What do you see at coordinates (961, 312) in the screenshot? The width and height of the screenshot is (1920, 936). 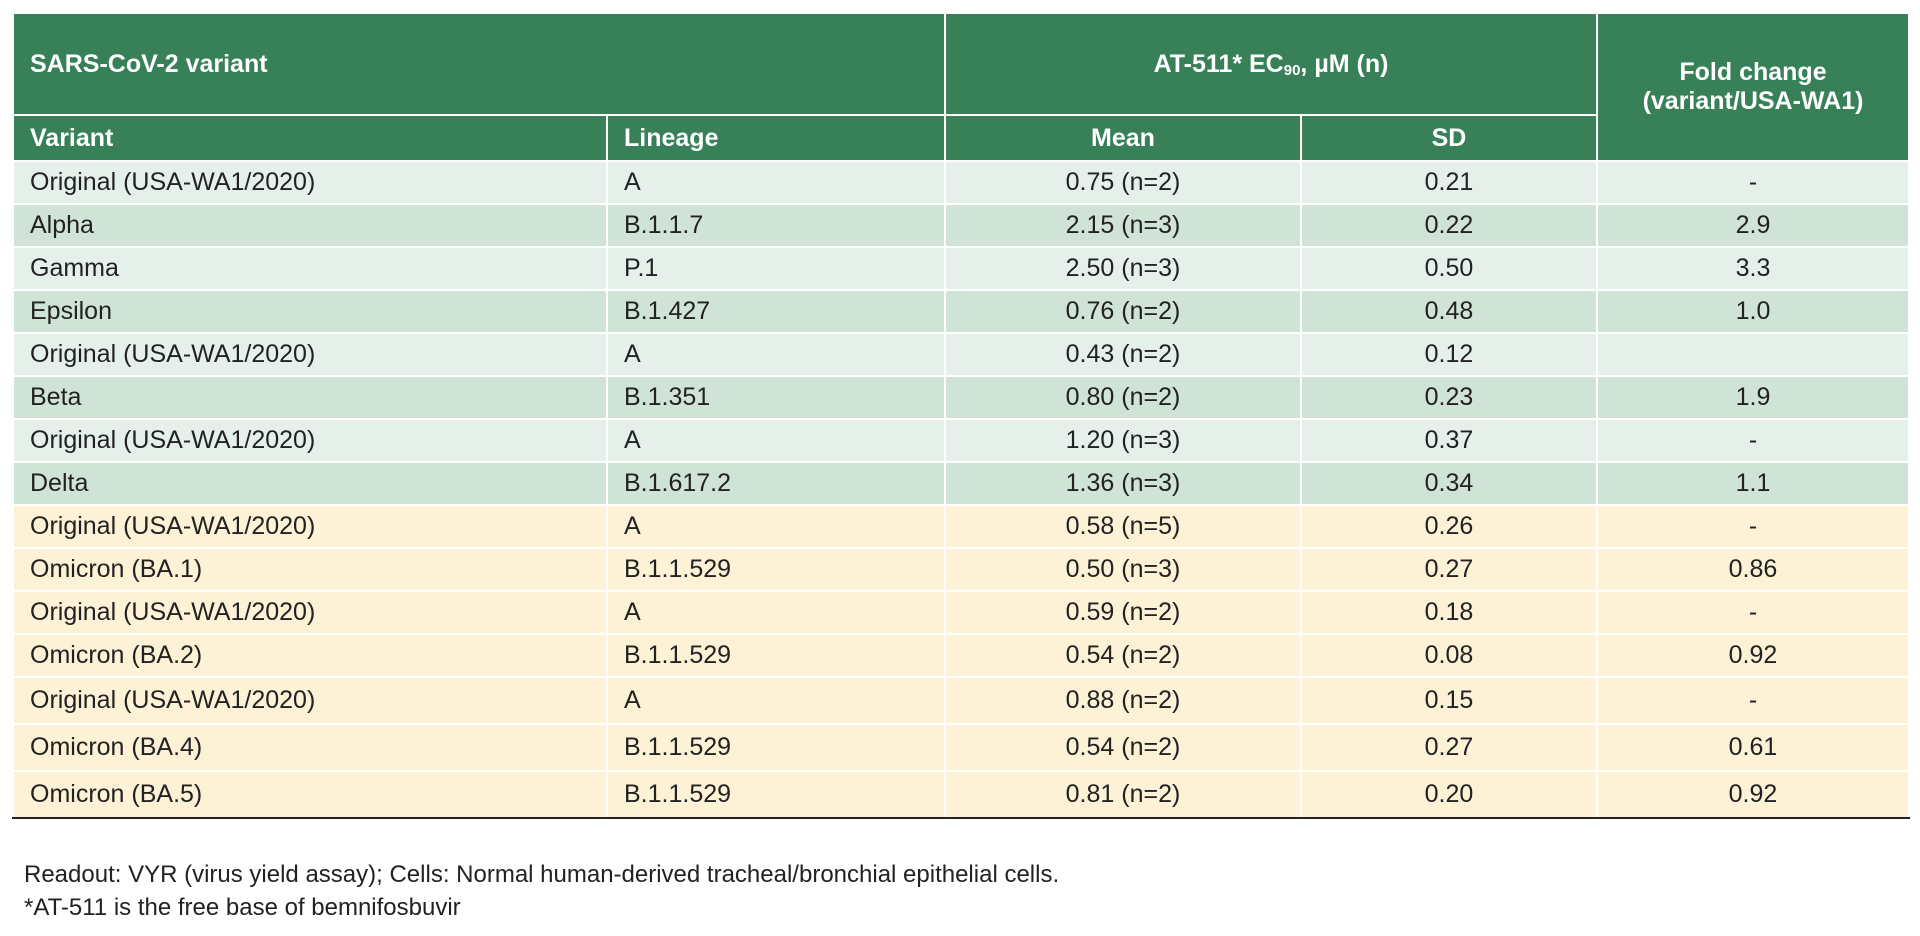 I see `table-row: Epsilon B.1.427 0.76 (n=2) 0.48 1.0` at bounding box center [961, 312].